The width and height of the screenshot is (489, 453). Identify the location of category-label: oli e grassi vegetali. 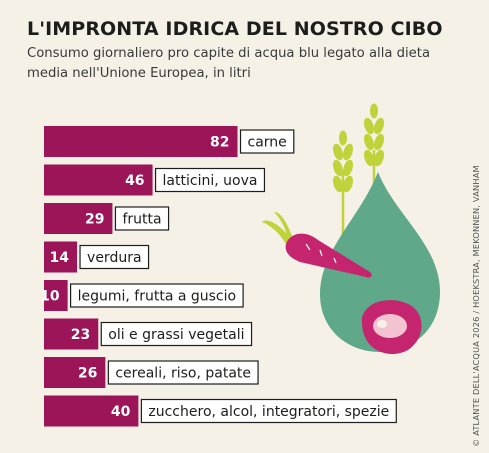
(176, 335).